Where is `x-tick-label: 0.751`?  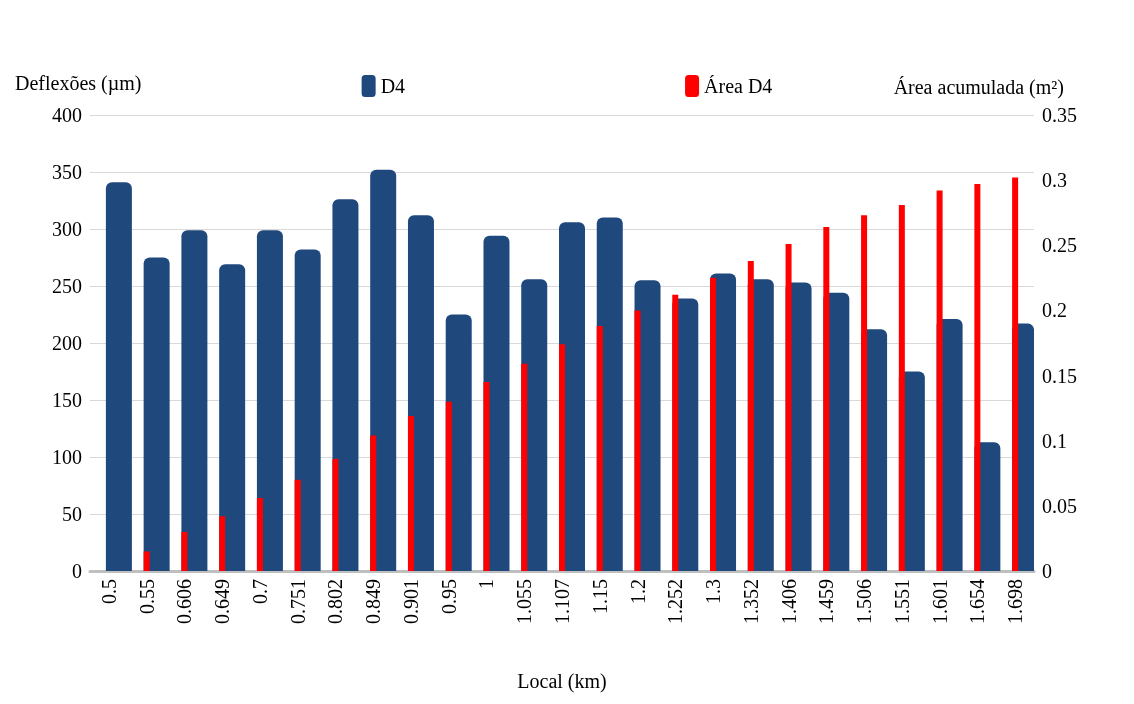
x-tick-label: 0.751 is located at coordinates (297, 601).